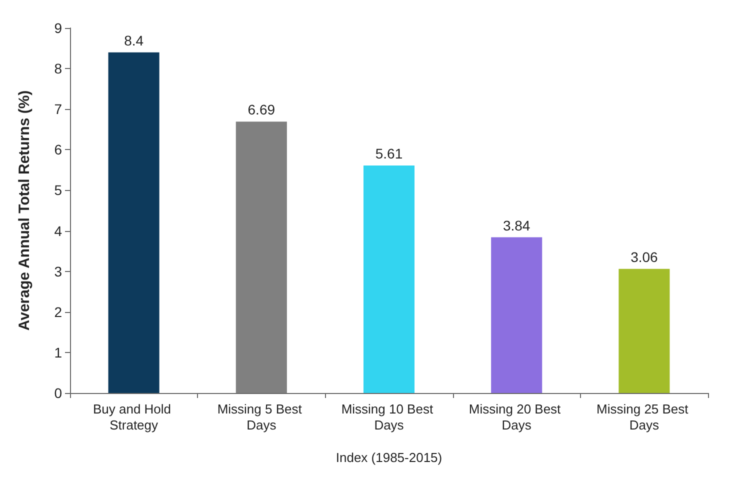 The image size is (737, 481). Describe the element at coordinates (134, 40) in the screenshot. I see `data-label: 8.4` at that location.